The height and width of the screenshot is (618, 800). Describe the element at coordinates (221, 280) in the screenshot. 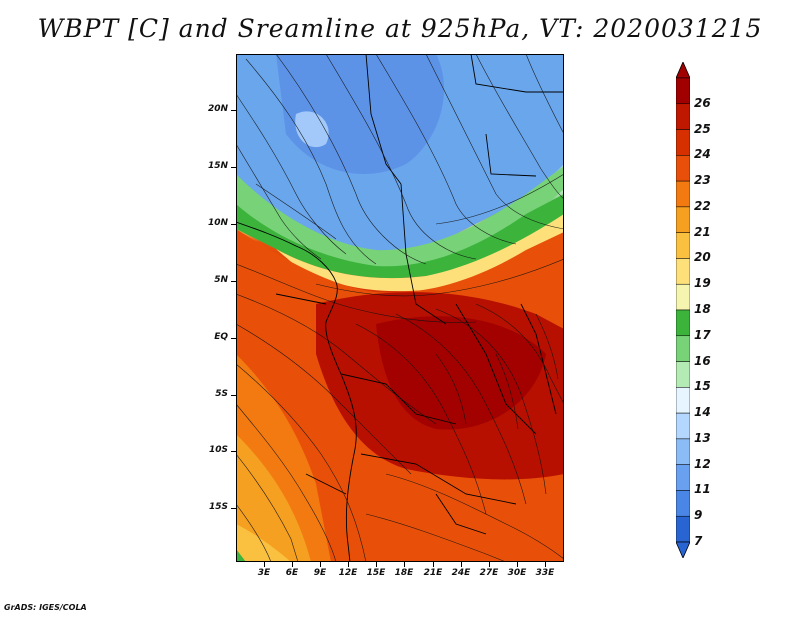

I see `lat-tick-label: 5N` at that location.